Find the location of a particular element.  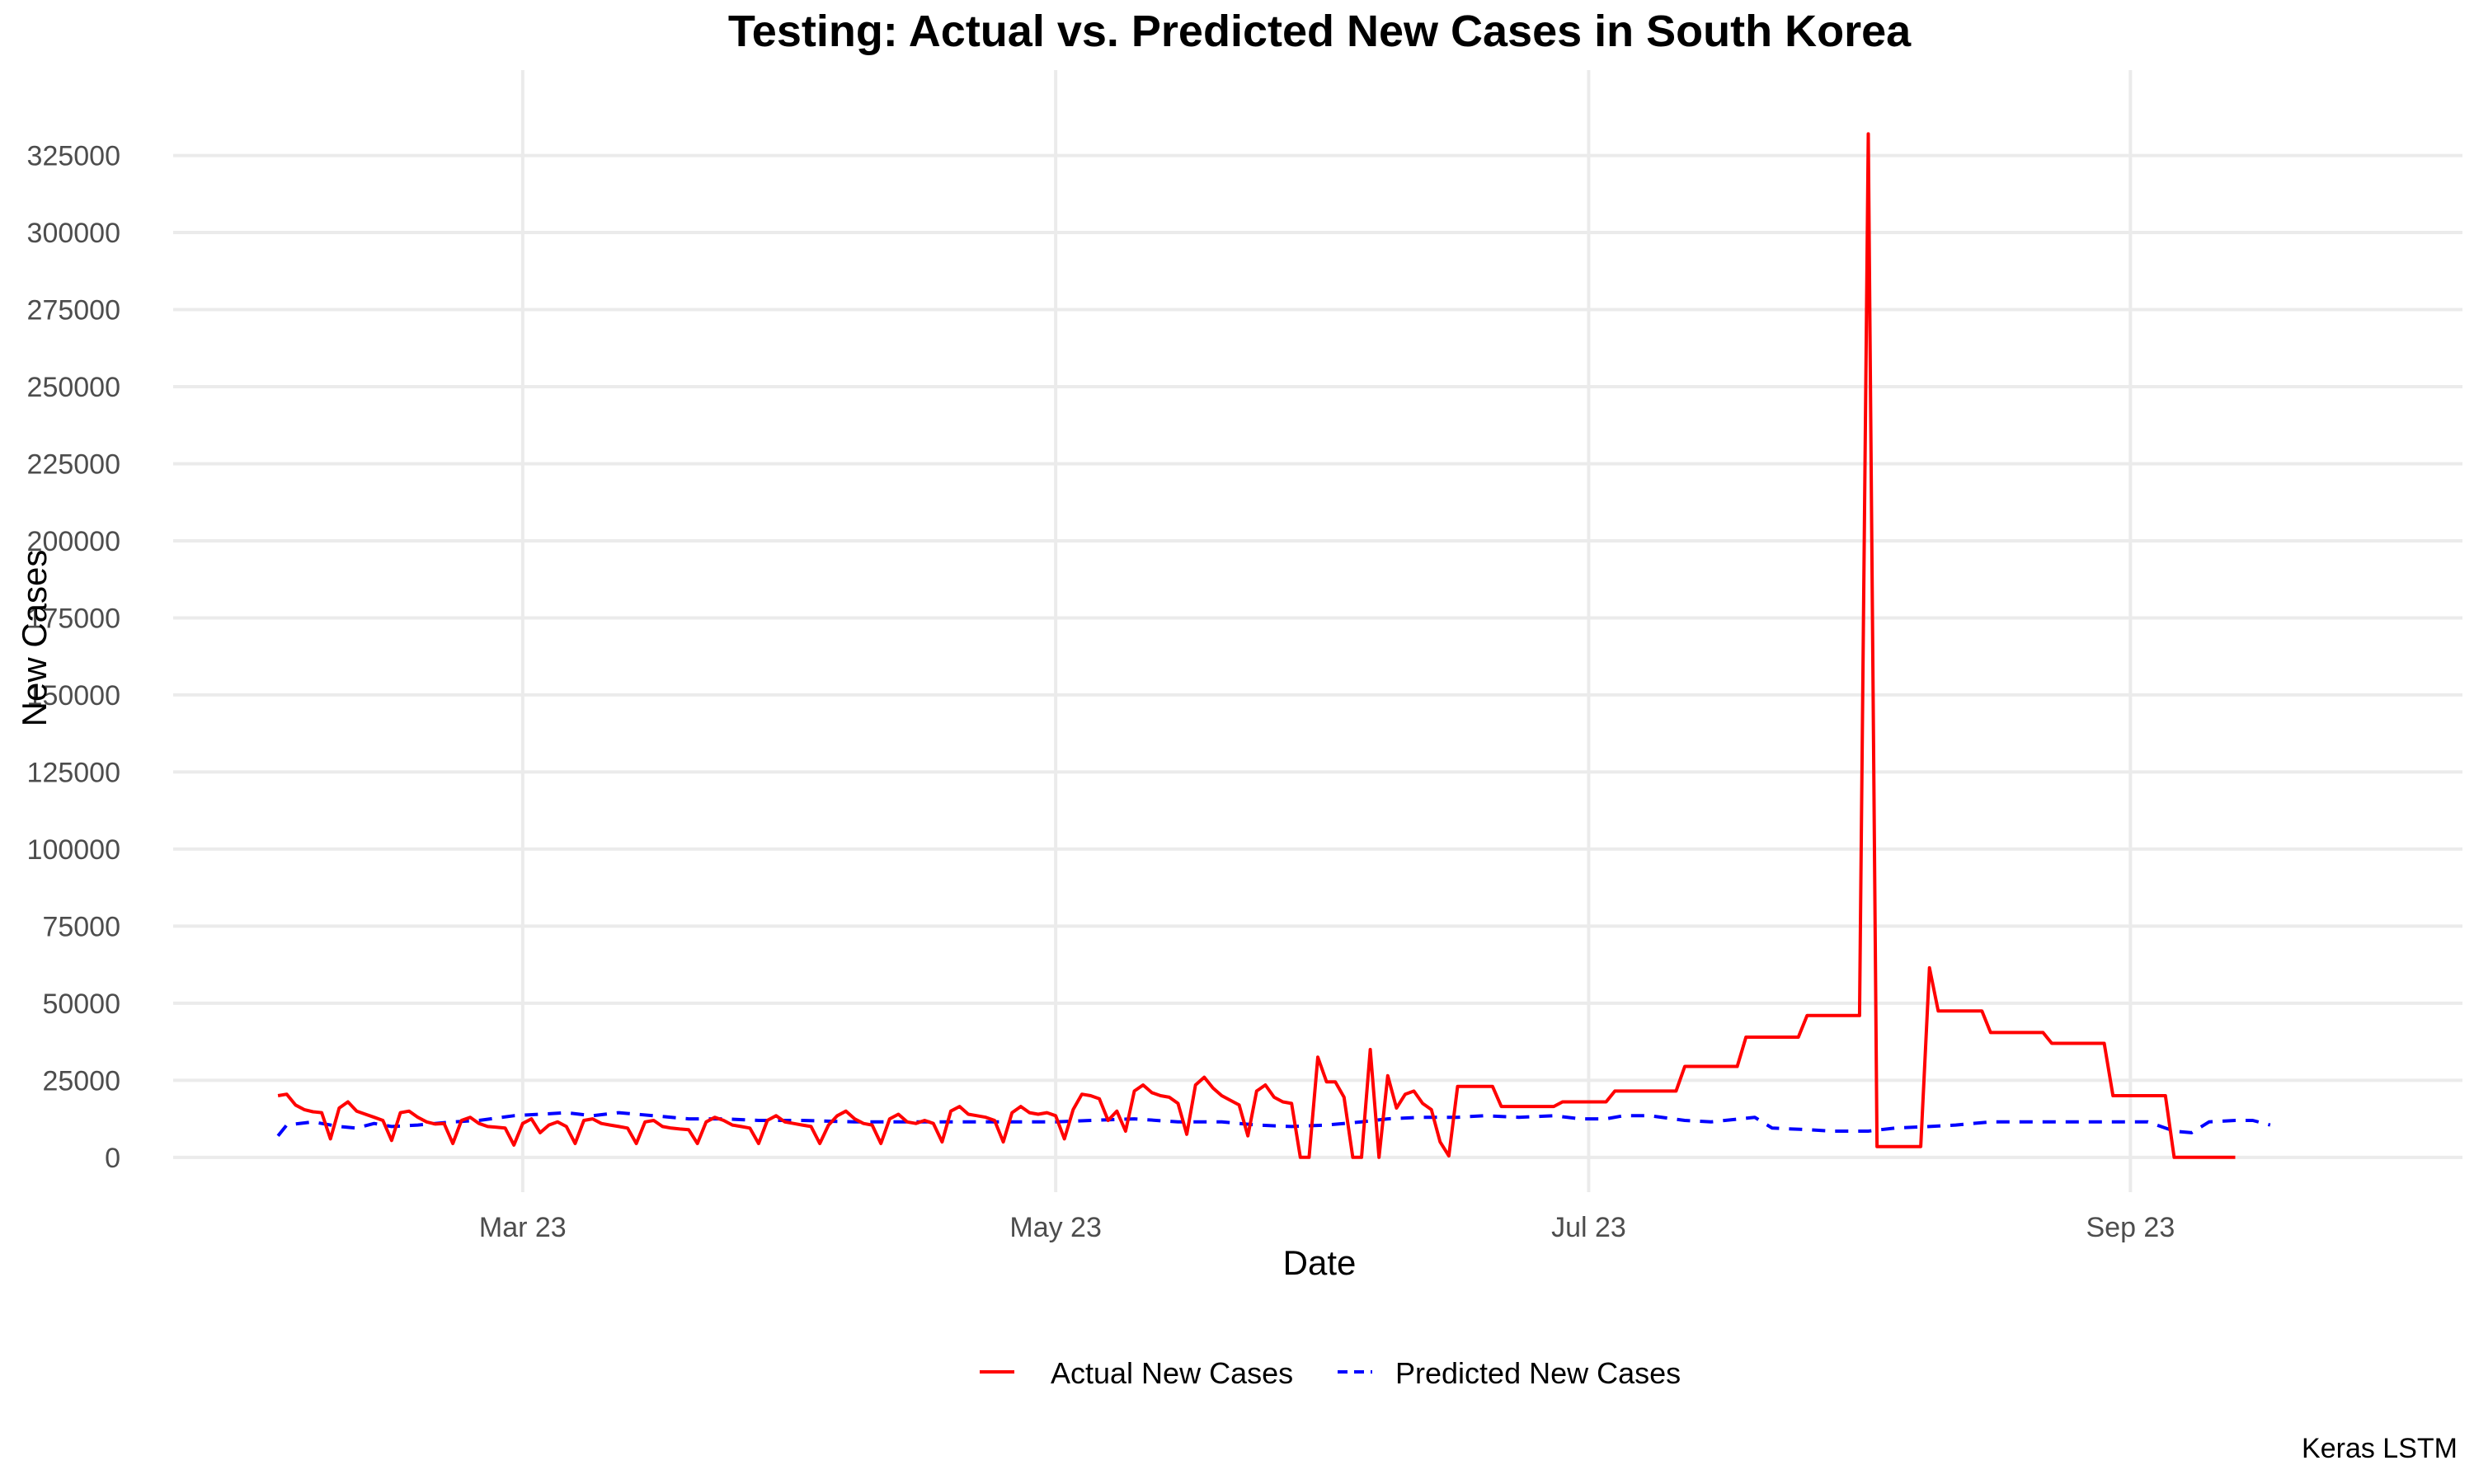

x-tick-label: Mar 23 is located at coordinates (523, 1227).